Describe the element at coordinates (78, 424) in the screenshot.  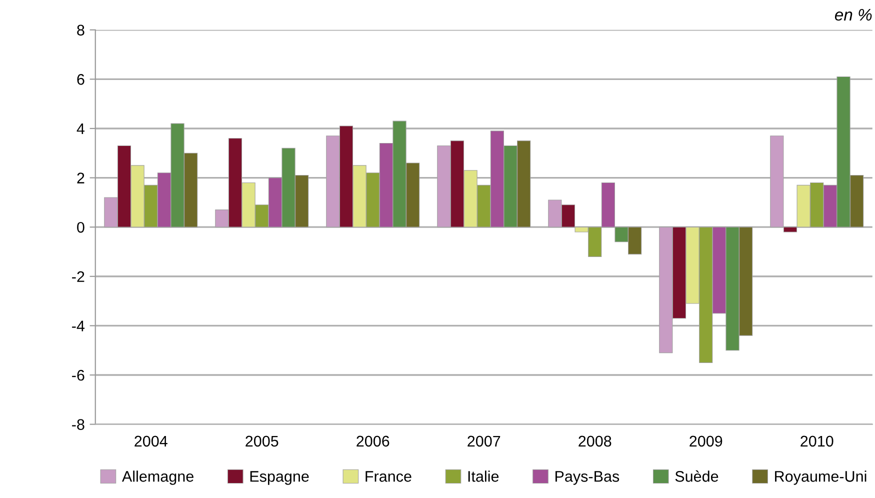
I see `y-tick-label: -8` at that location.